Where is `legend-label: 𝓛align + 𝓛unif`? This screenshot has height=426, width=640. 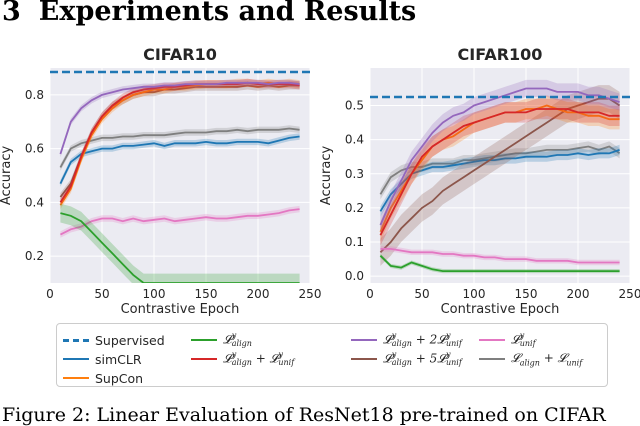
legend-label: 𝓛align + 𝓛unif is located at coordinates (547, 359).